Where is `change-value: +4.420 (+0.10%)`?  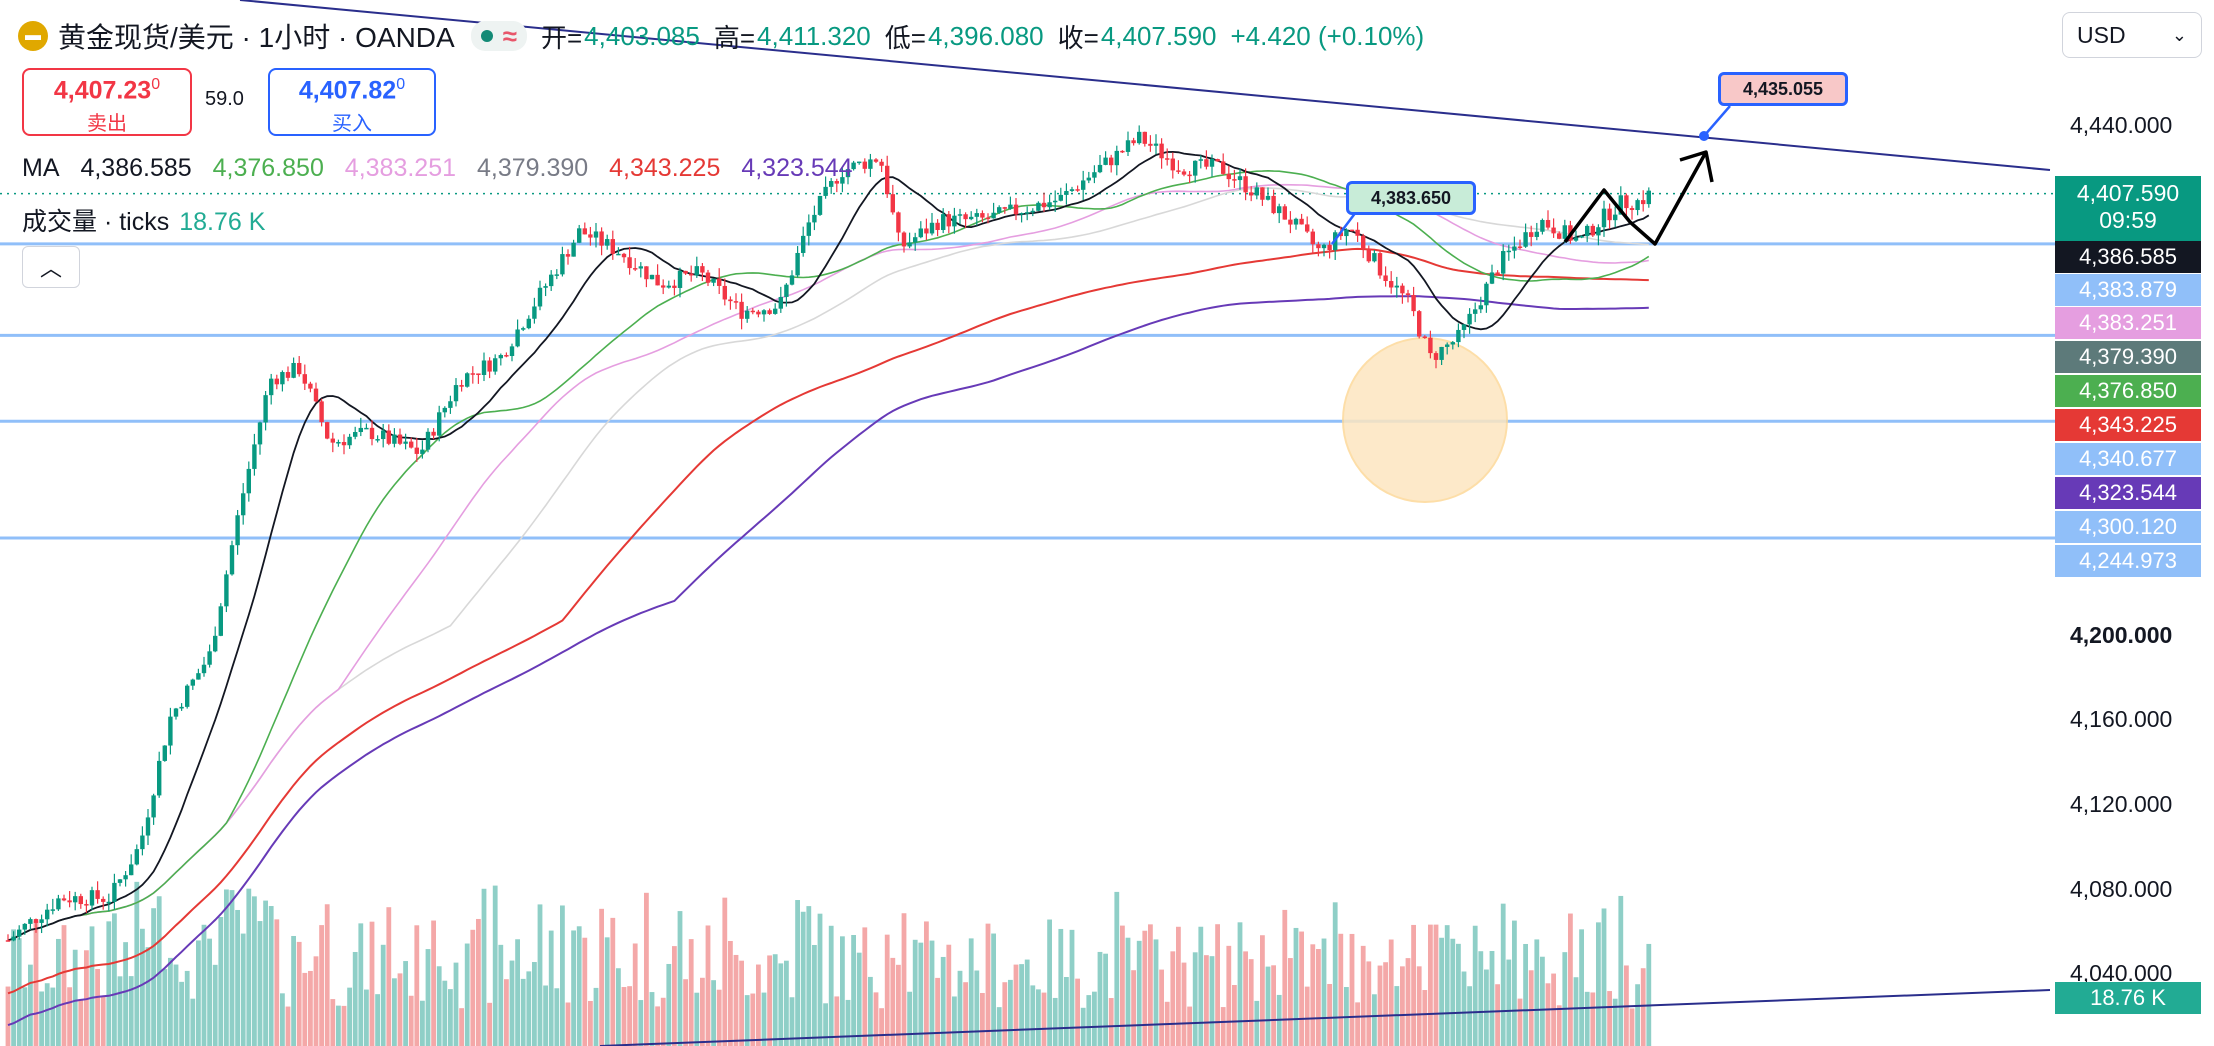
change-value: +4.420 (+0.10%) is located at coordinates (1327, 35).